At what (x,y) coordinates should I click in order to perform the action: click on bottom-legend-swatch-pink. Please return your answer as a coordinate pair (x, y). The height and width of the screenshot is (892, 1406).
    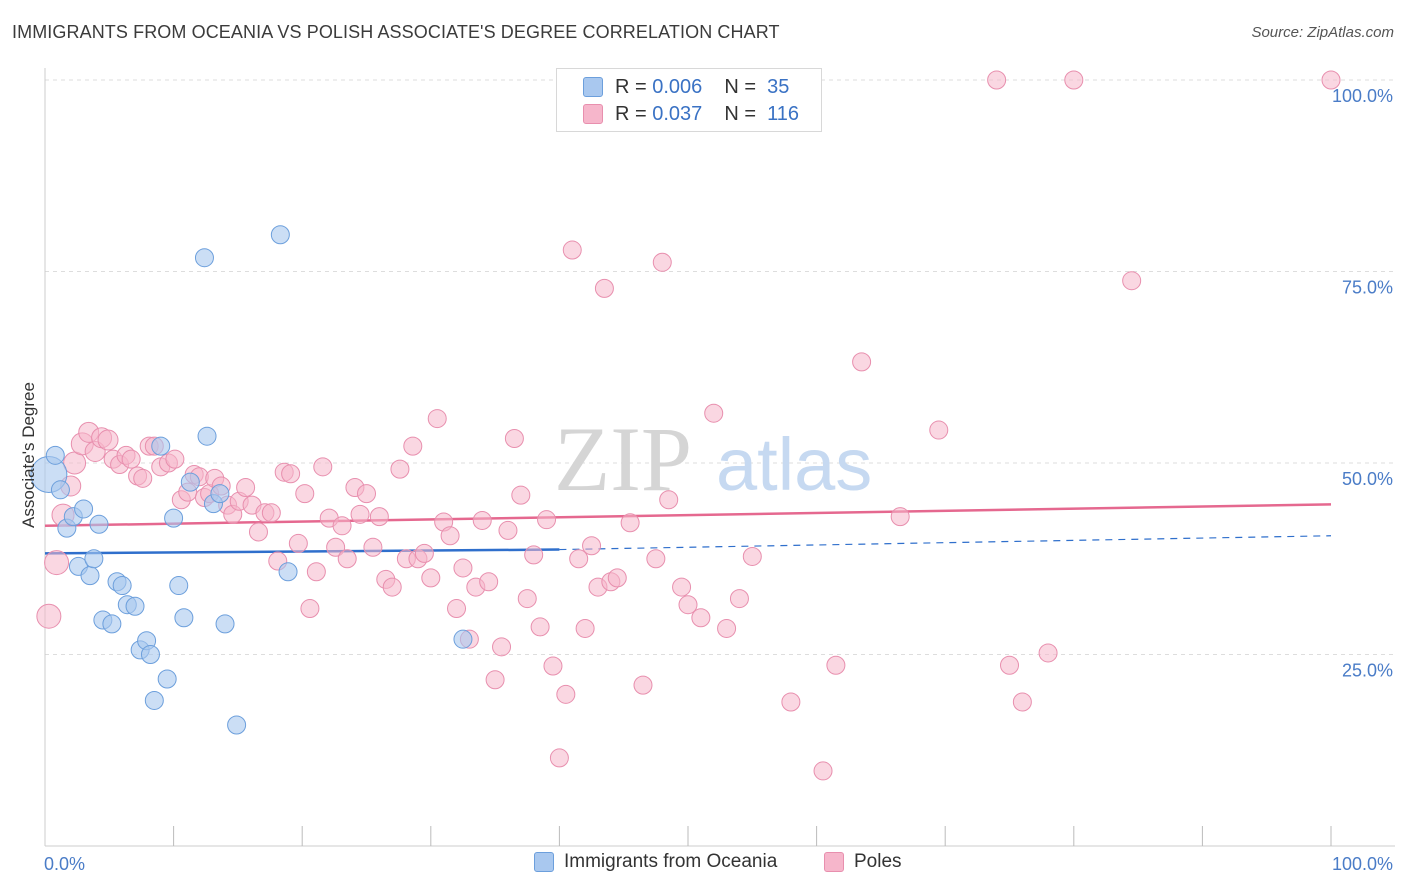
    Looking at the image, I should click on (834, 862).